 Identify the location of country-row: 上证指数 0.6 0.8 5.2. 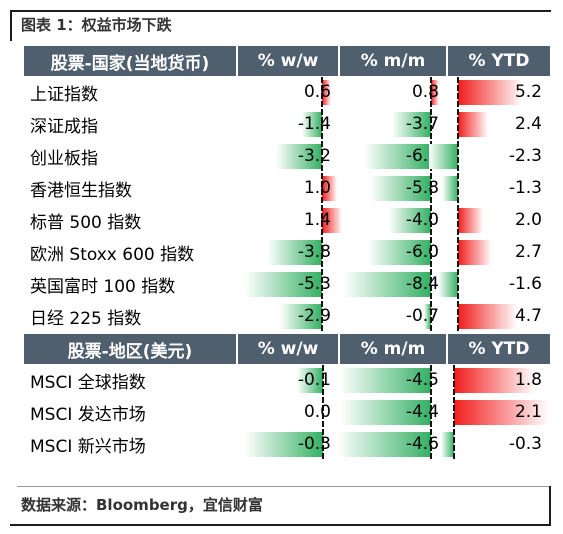
(287, 92).